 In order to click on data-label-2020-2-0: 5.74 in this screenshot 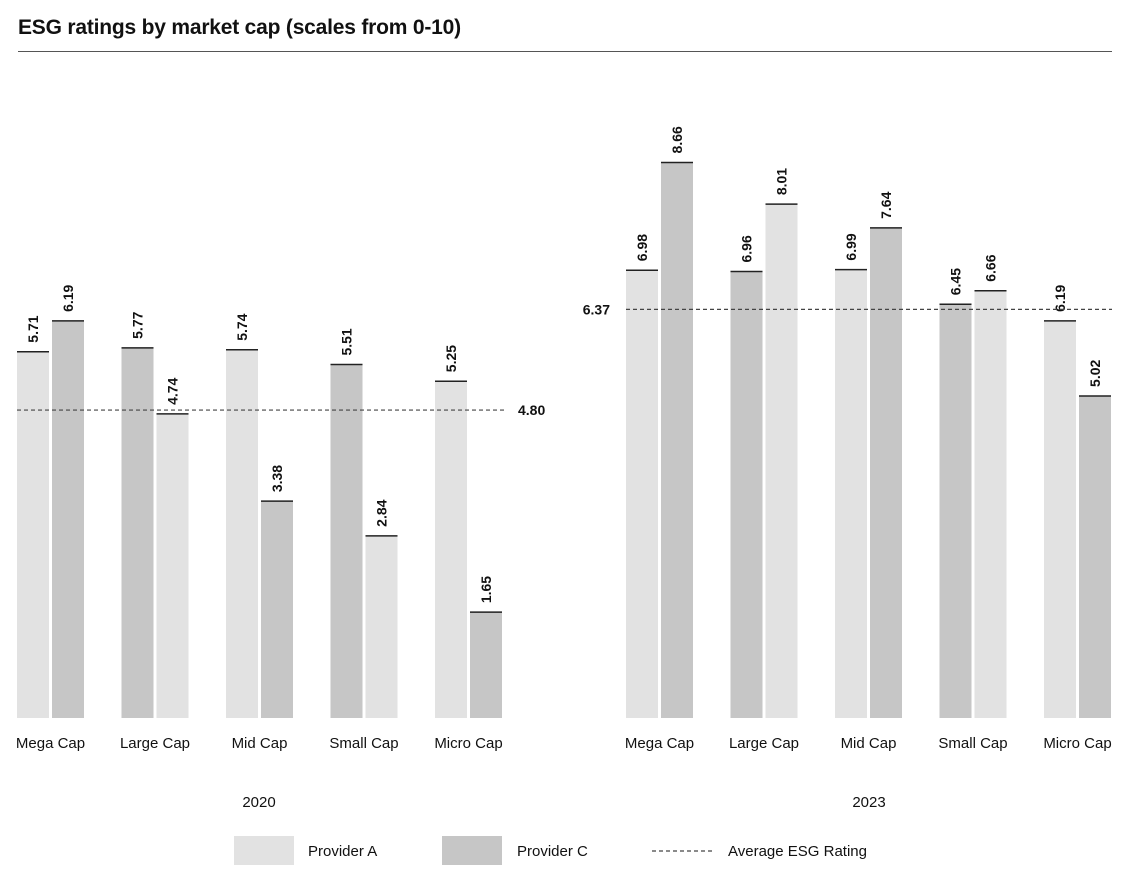, I will do `click(242, 326)`.